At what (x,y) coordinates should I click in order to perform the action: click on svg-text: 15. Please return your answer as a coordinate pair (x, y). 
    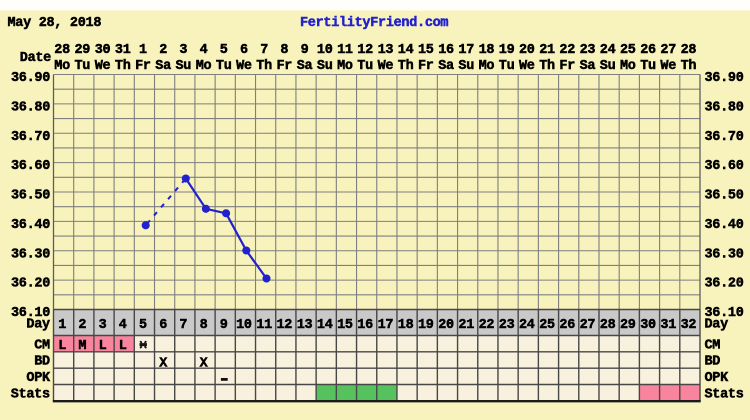
    Looking at the image, I should click on (345, 325).